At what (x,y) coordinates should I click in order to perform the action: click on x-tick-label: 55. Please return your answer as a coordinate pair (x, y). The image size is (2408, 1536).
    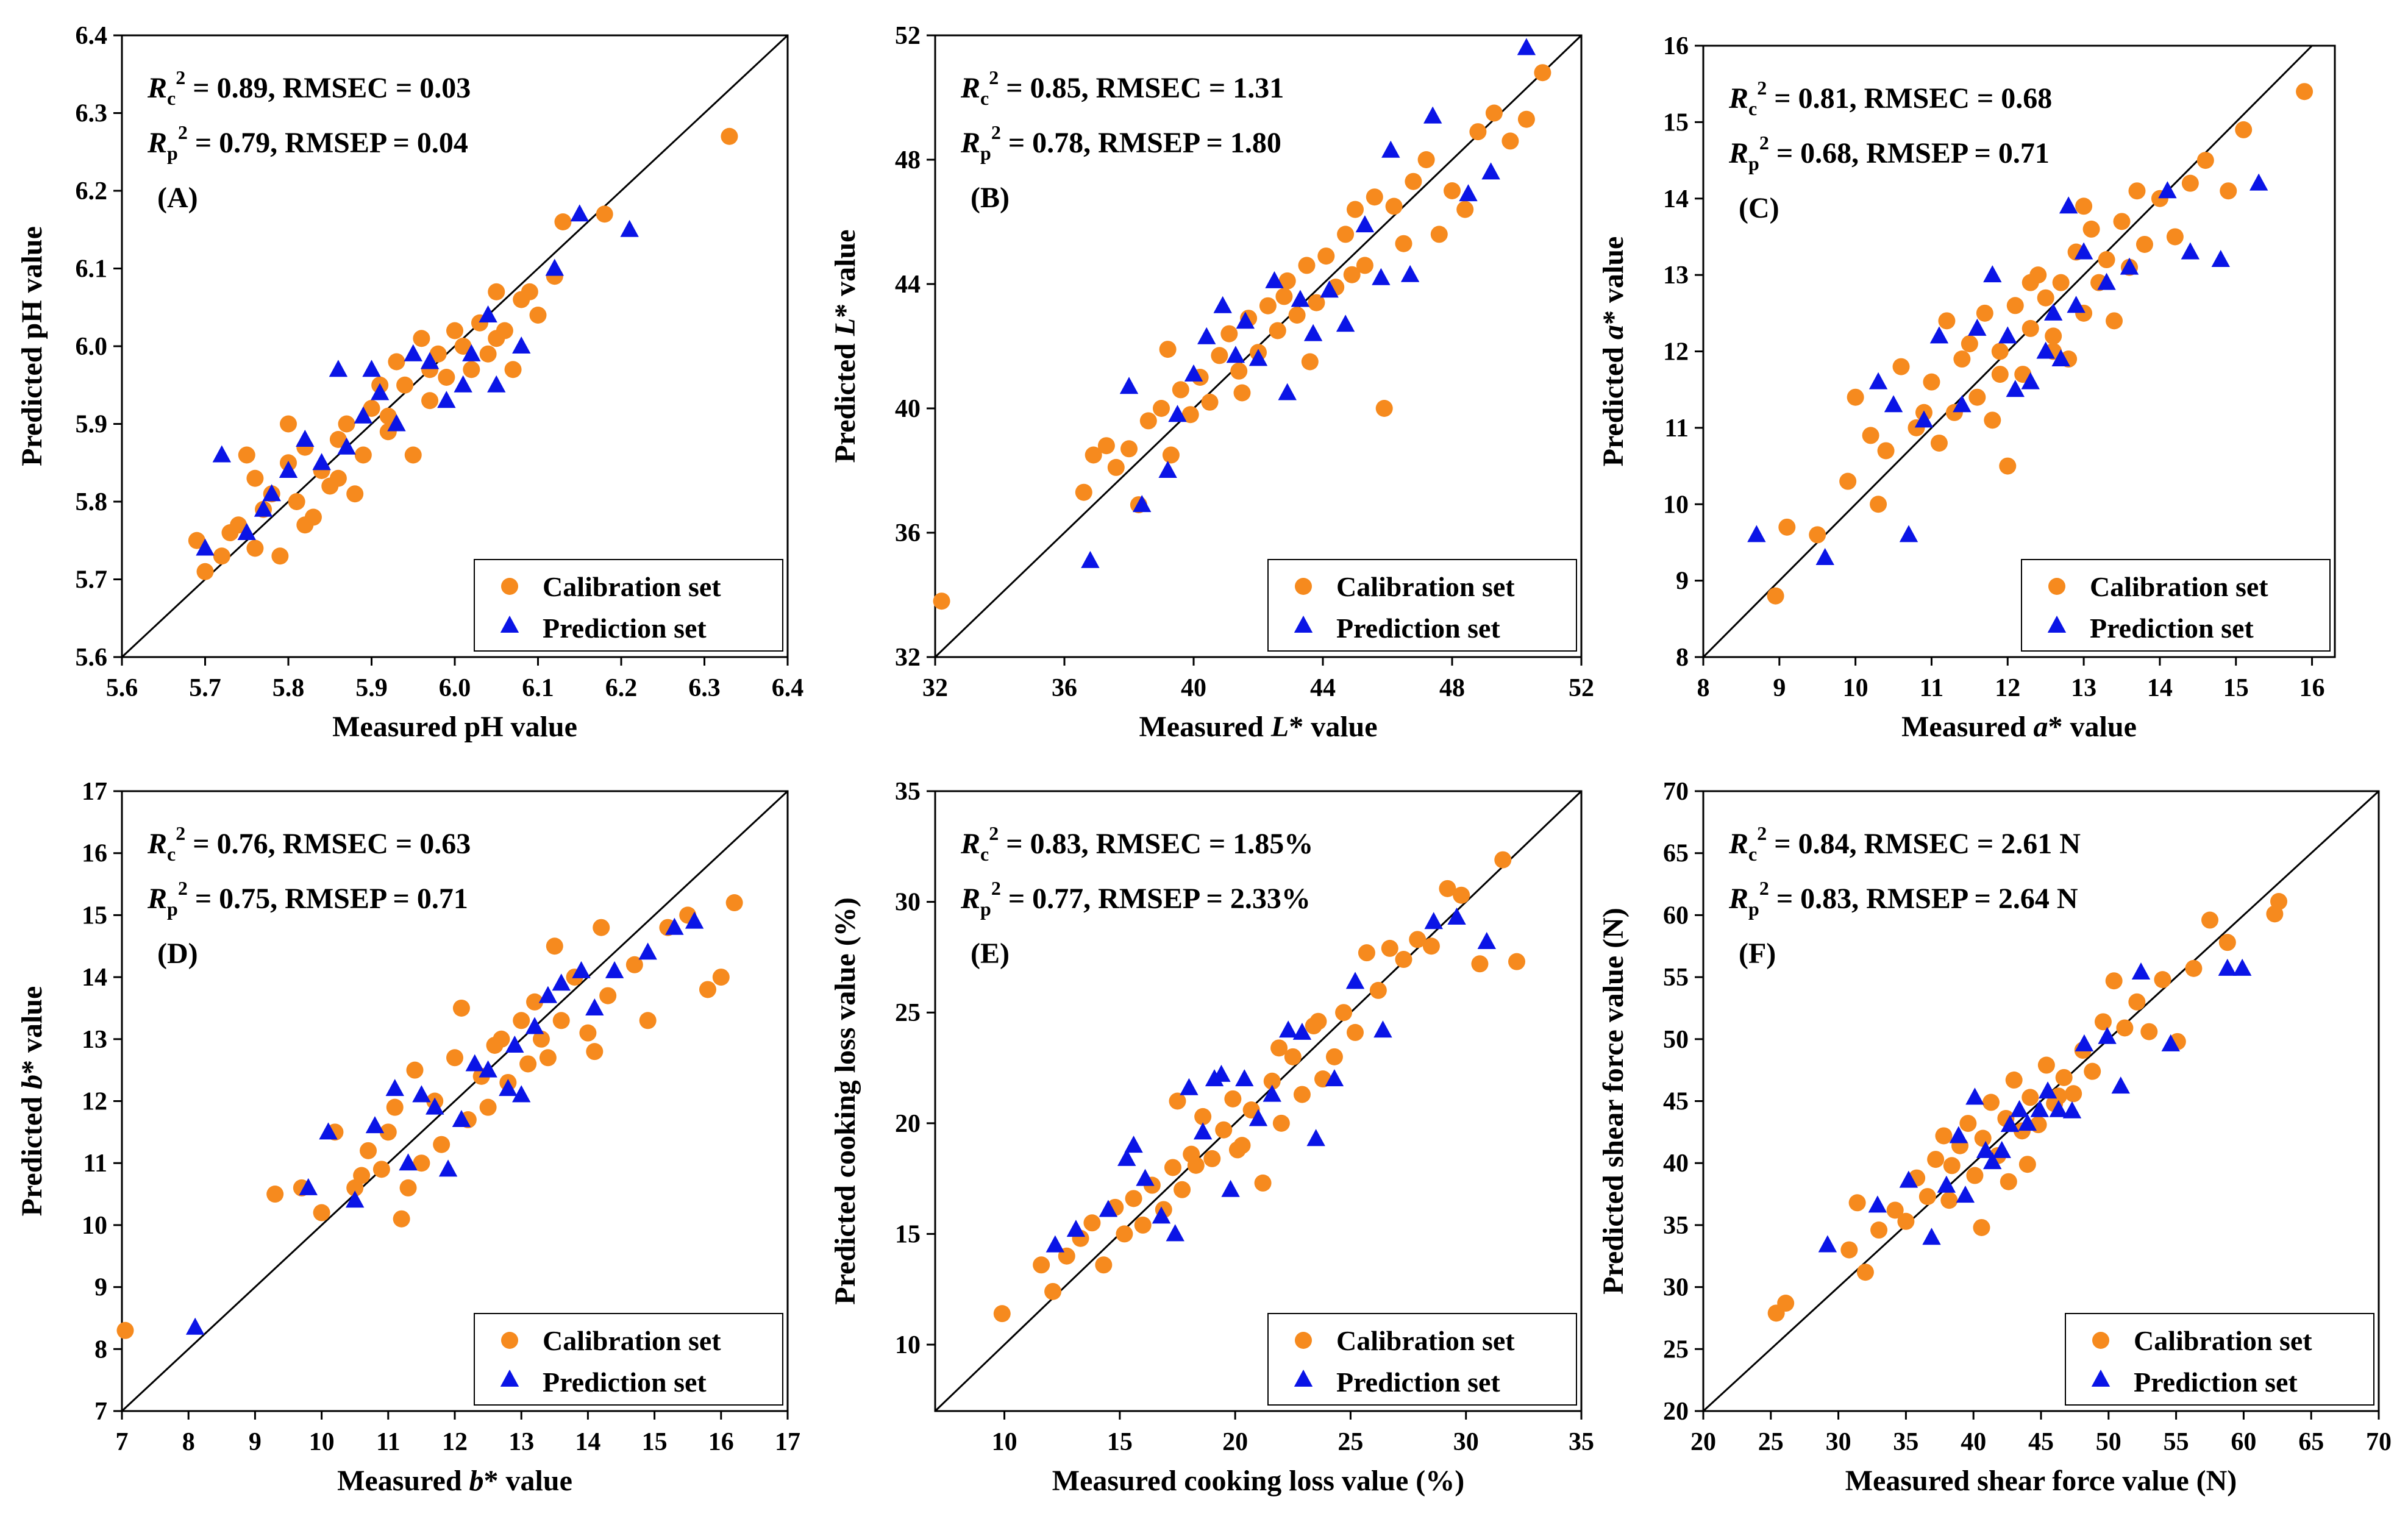
    Looking at the image, I should click on (2176, 1442).